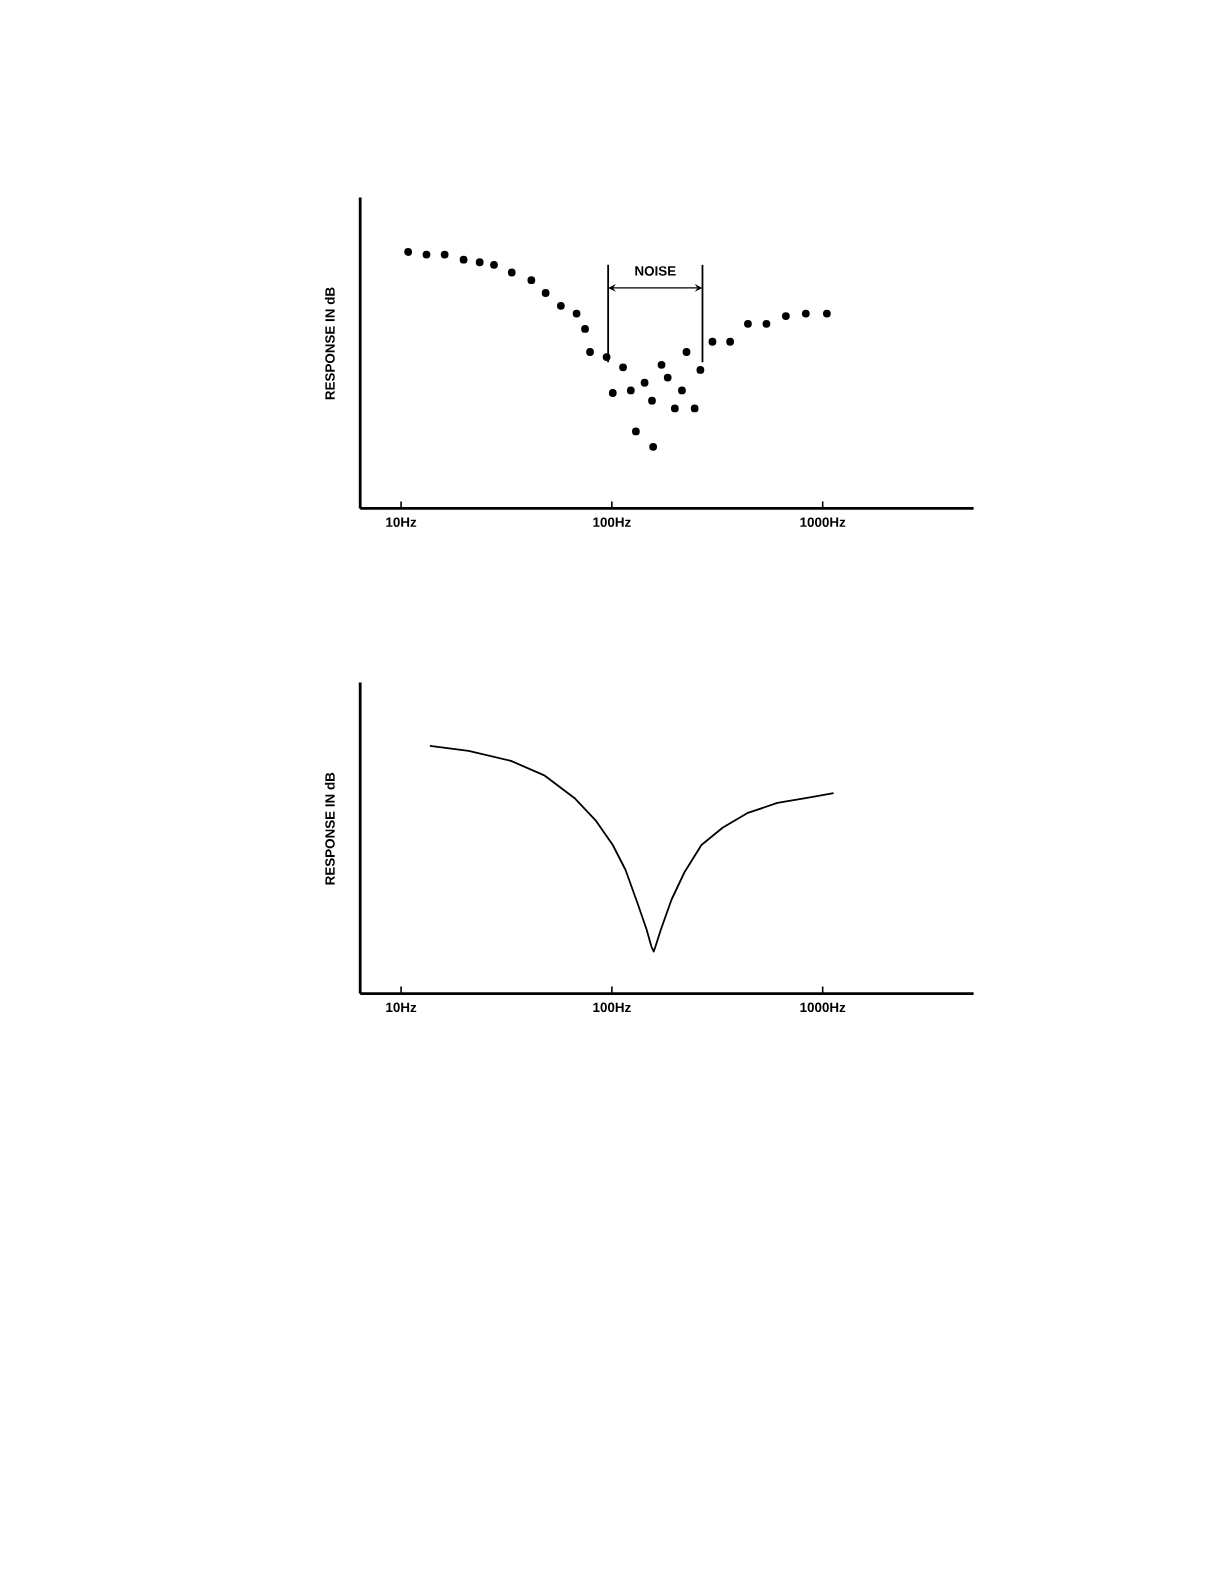  Describe the element at coordinates (655, 271) in the screenshot. I see `annotation: NOISE` at that location.